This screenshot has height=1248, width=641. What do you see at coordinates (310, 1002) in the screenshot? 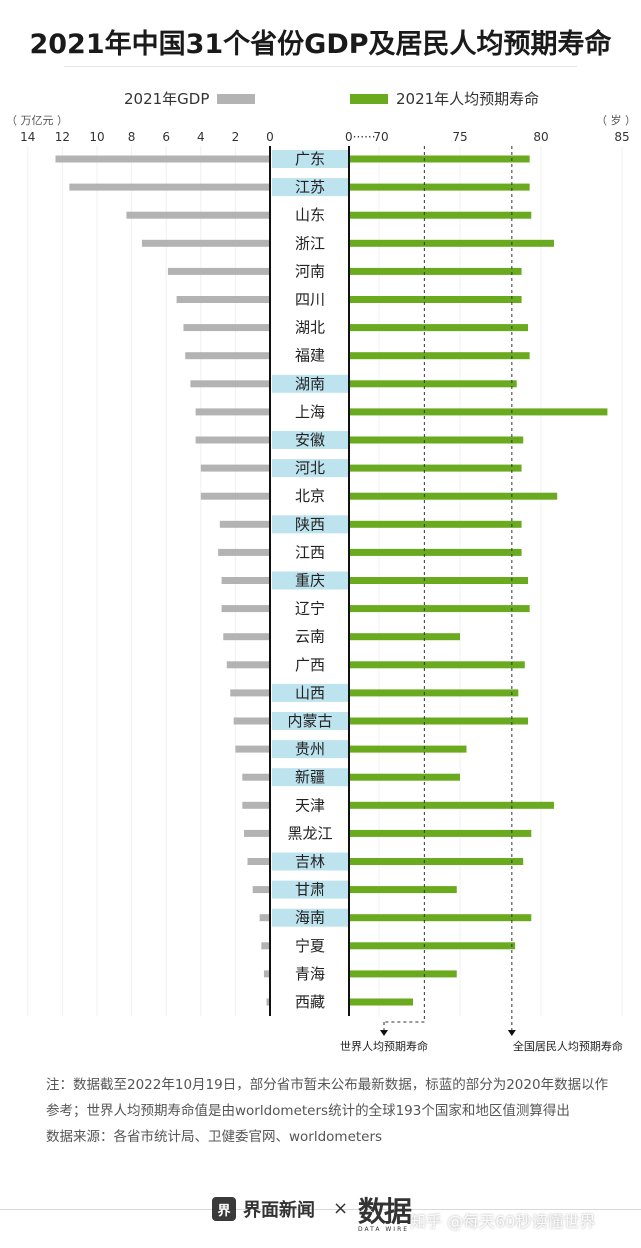
I see `province-label: 西藏` at bounding box center [310, 1002].